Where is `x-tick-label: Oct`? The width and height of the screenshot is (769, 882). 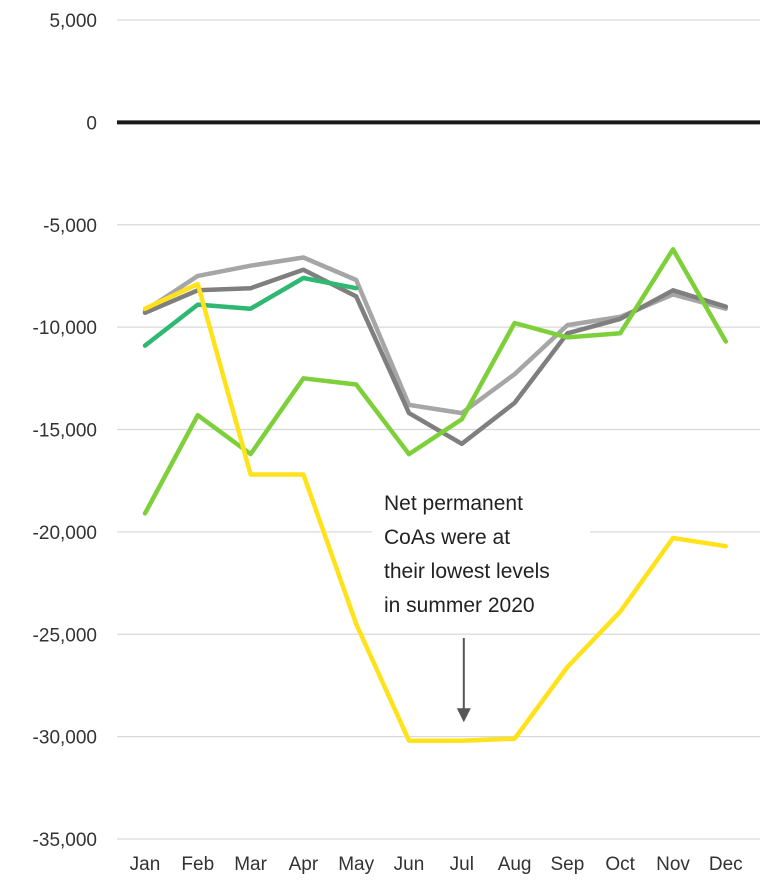
x-tick-label: Oct is located at coordinates (620, 864).